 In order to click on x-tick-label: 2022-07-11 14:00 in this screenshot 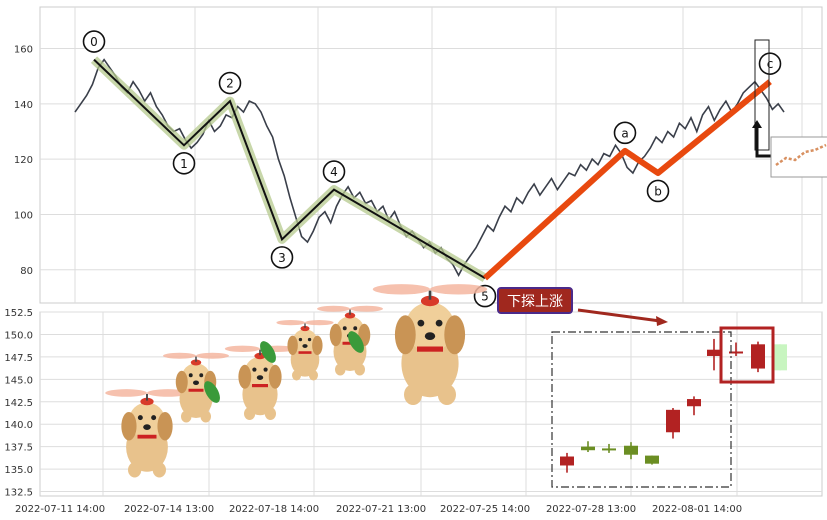, I will do `click(60, 509)`.